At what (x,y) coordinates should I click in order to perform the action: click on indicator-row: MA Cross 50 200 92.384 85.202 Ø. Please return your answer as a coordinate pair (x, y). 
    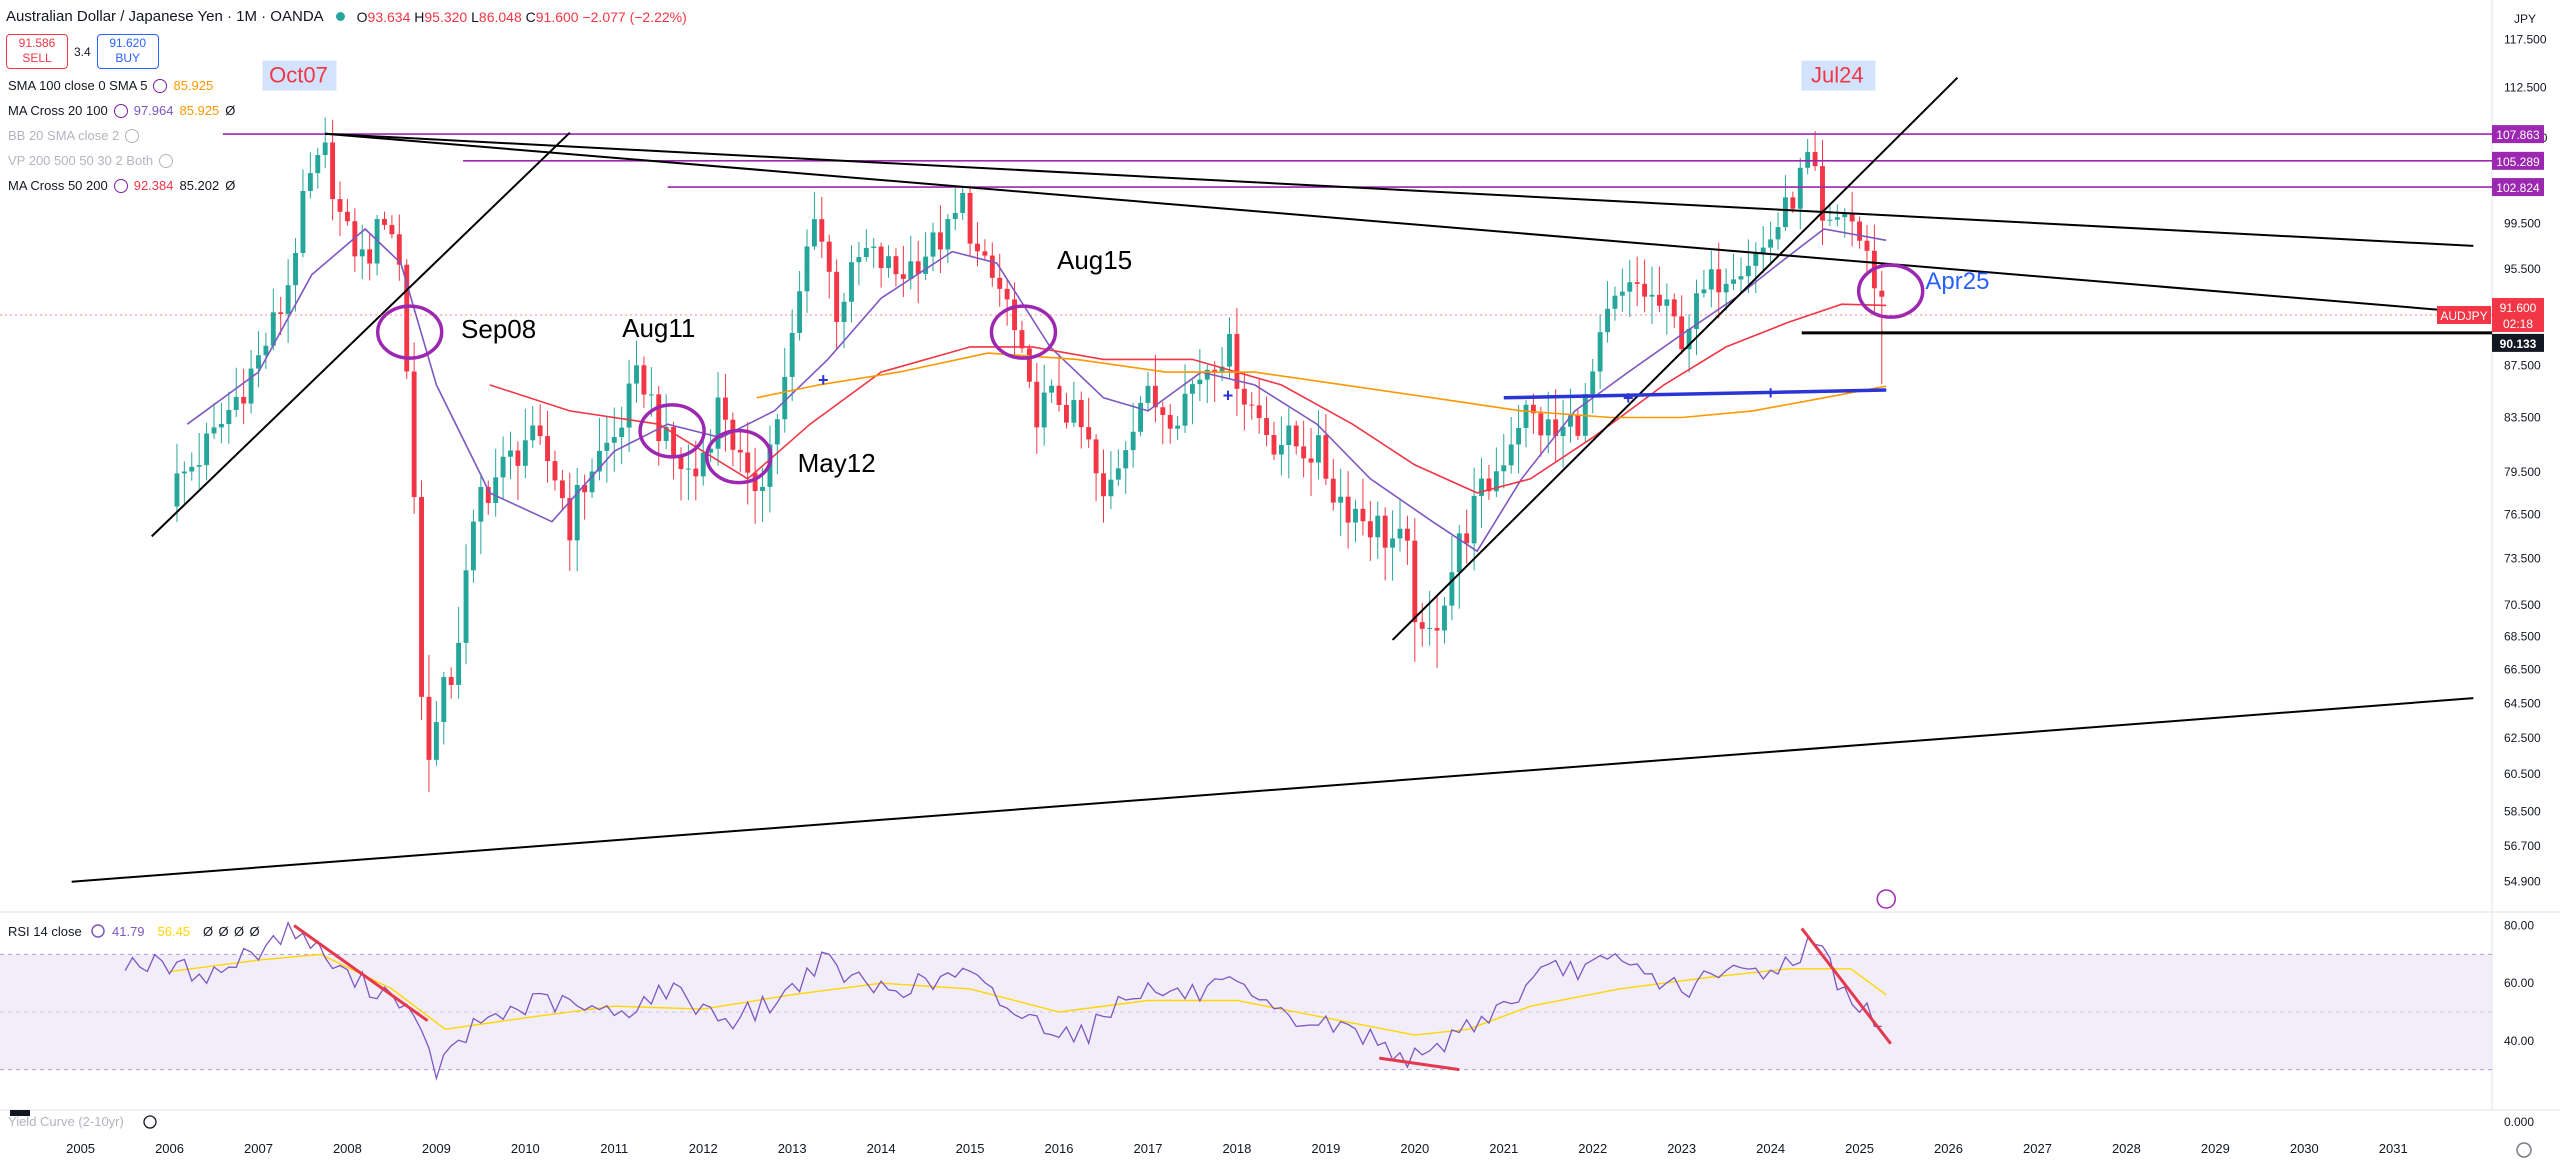
    Looking at the image, I should click on (121, 185).